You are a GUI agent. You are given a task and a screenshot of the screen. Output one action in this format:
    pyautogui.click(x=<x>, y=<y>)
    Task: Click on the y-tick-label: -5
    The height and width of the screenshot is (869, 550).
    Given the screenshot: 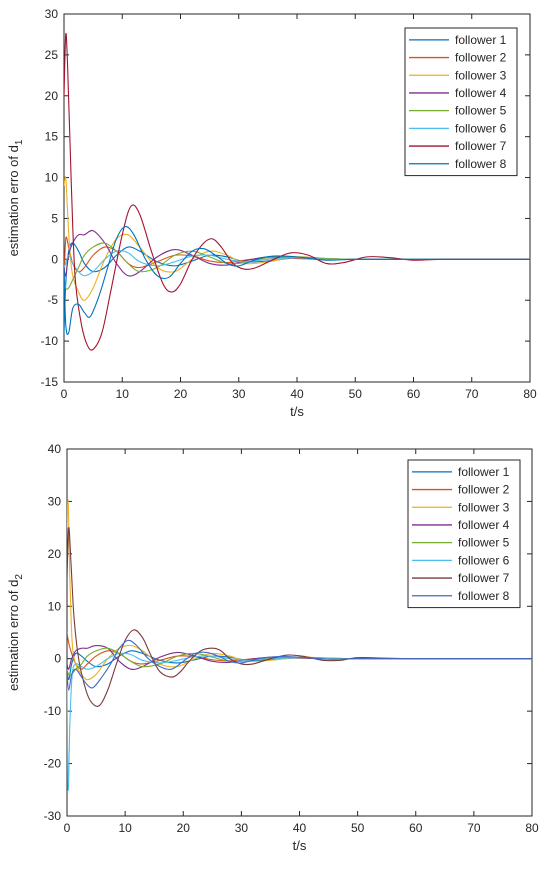 What is the action you would take?
    pyautogui.click(x=52, y=300)
    